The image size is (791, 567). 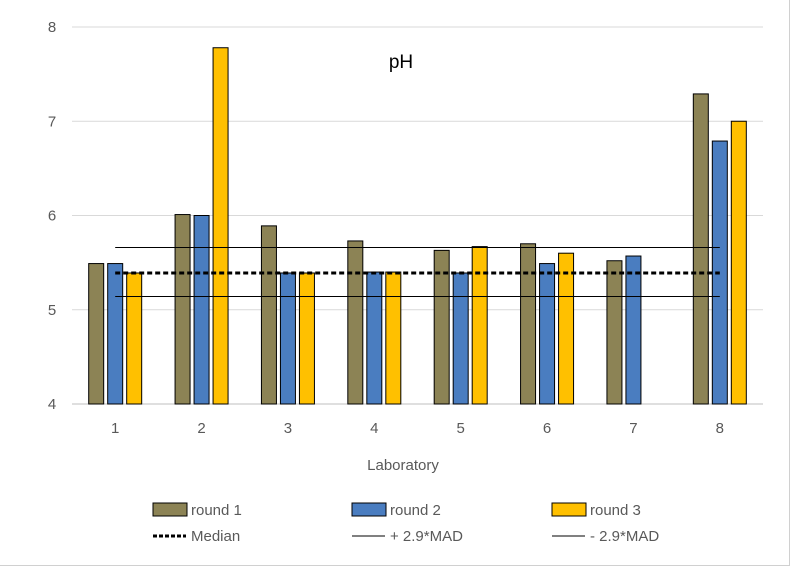 What do you see at coordinates (720, 428) in the screenshot?
I see `x-tick-label: 8` at bounding box center [720, 428].